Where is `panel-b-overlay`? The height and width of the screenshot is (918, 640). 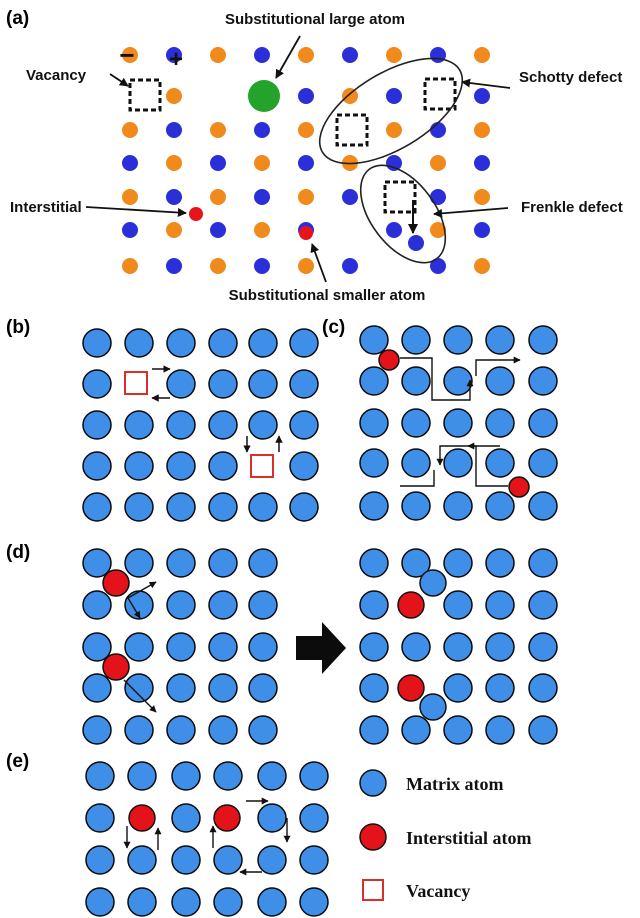
panel-b-overlay is located at coordinates (203, 421).